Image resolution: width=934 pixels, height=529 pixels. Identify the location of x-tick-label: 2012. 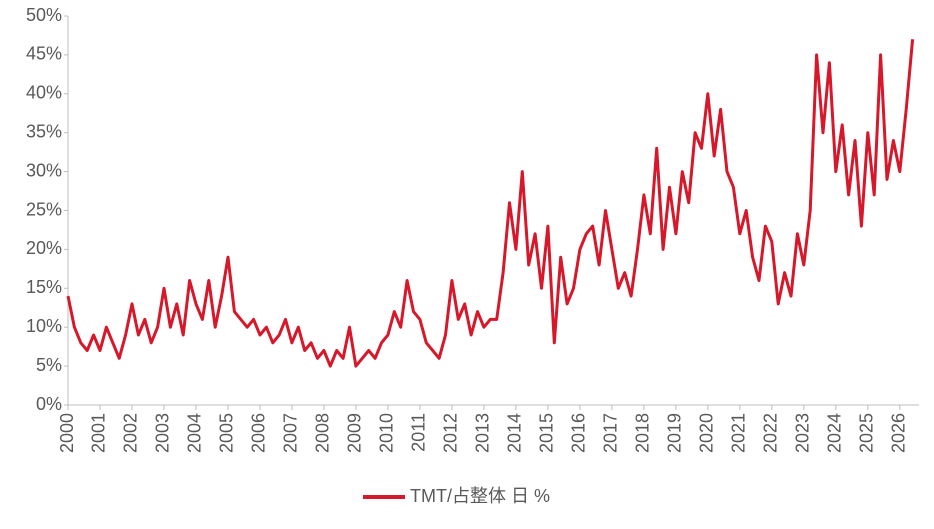
(451, 433).